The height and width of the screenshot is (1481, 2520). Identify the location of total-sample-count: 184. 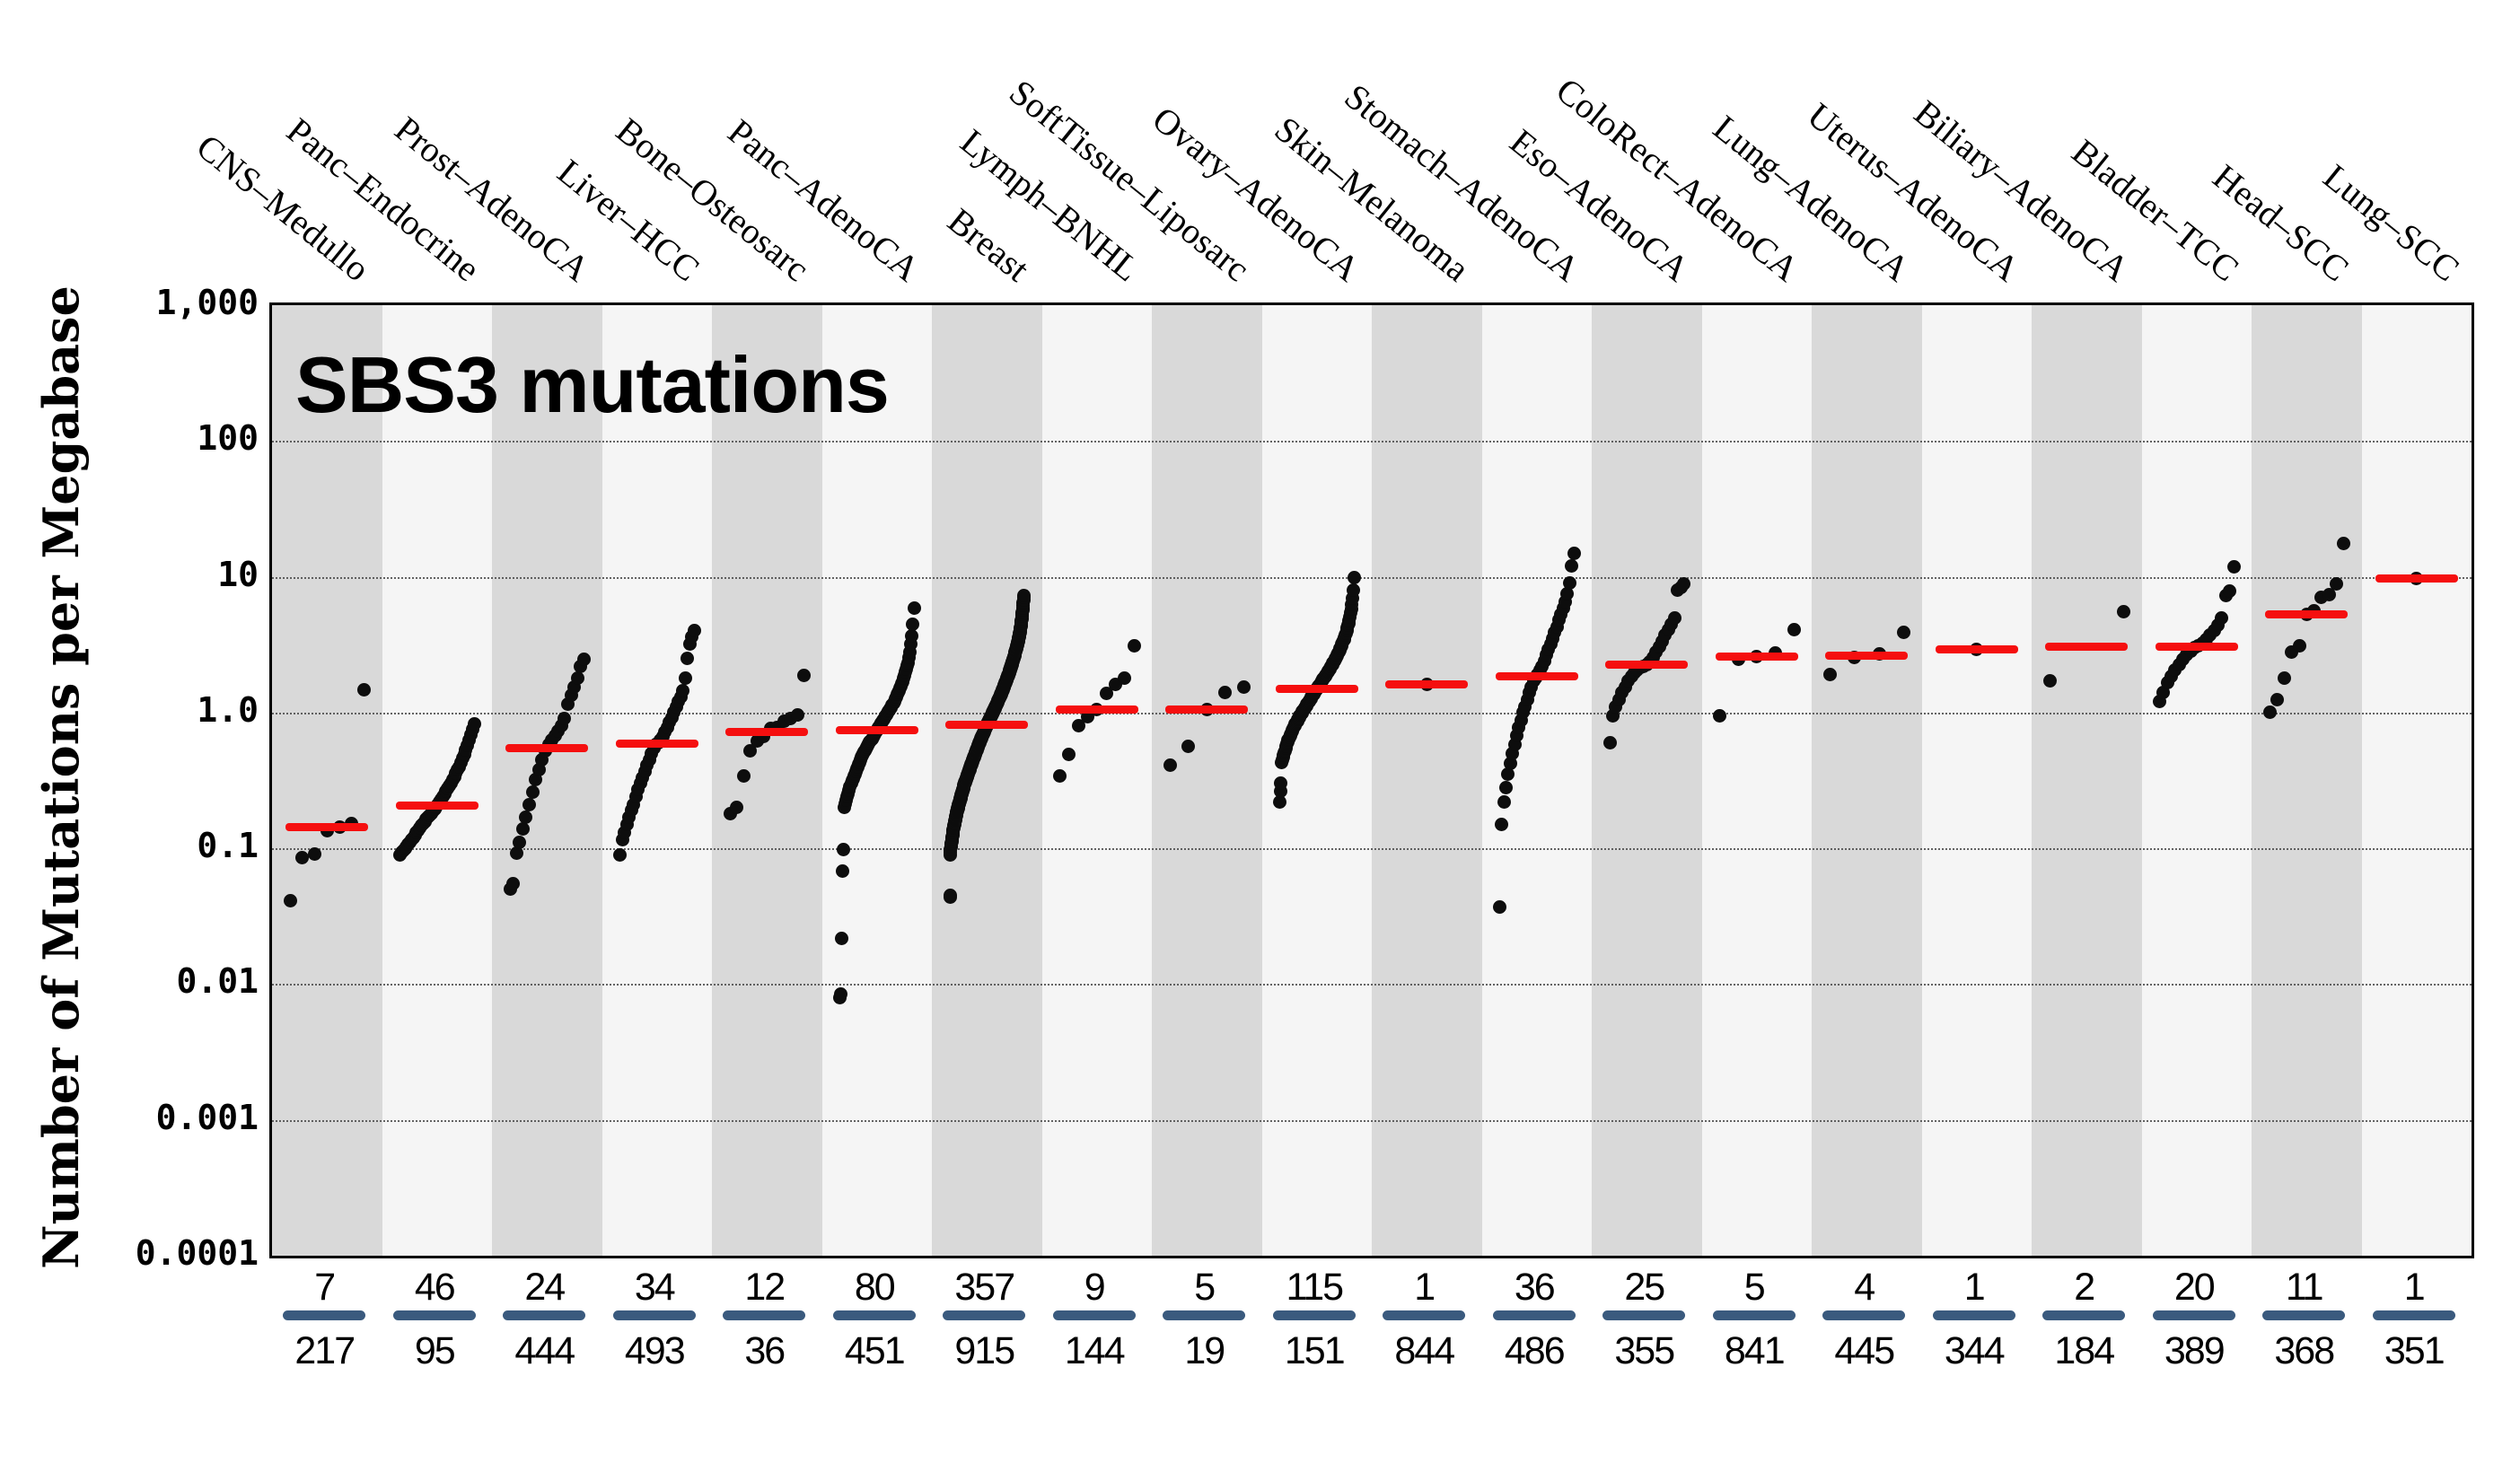
(2084, 1350).